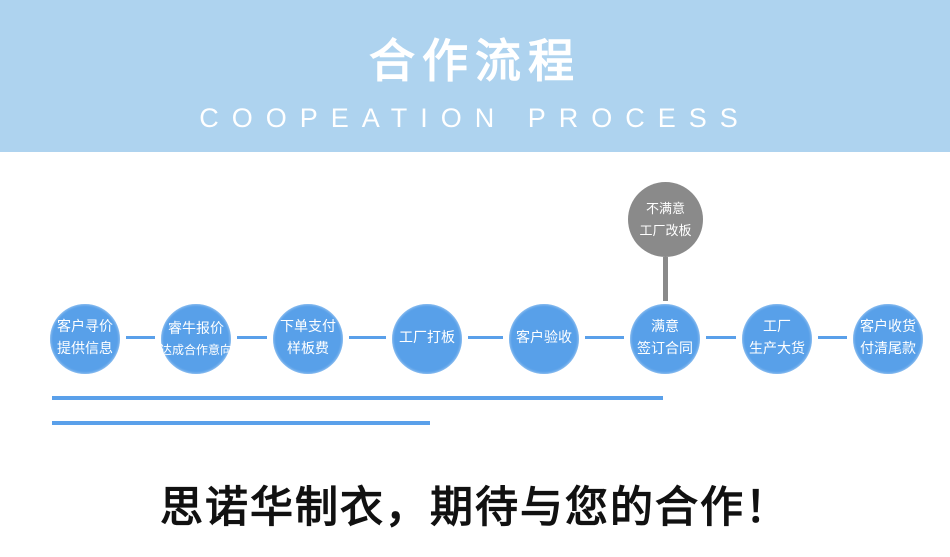  Describe the element at coordinates (777, 339) in the screenshot. I see `flow-node-7: 工厂 生产大货` at that location.